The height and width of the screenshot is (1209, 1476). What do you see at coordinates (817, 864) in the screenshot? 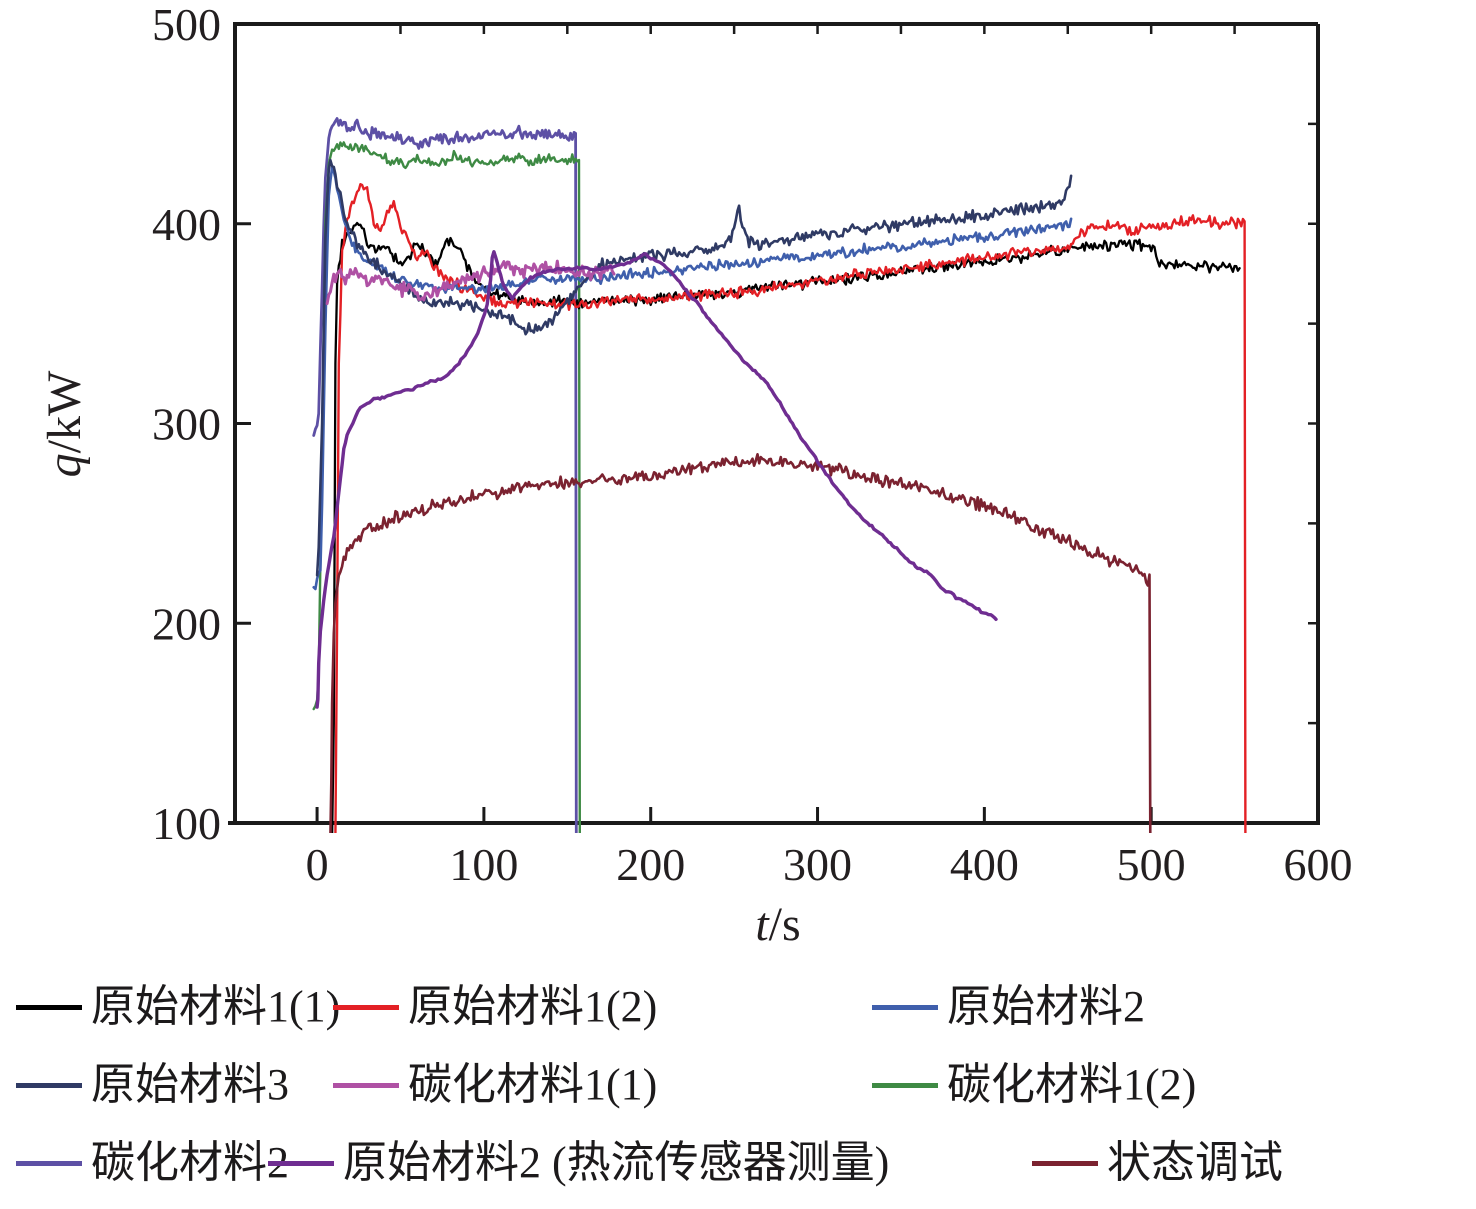
I see `x-tick-label: 300` at bounding box center [817, 864].